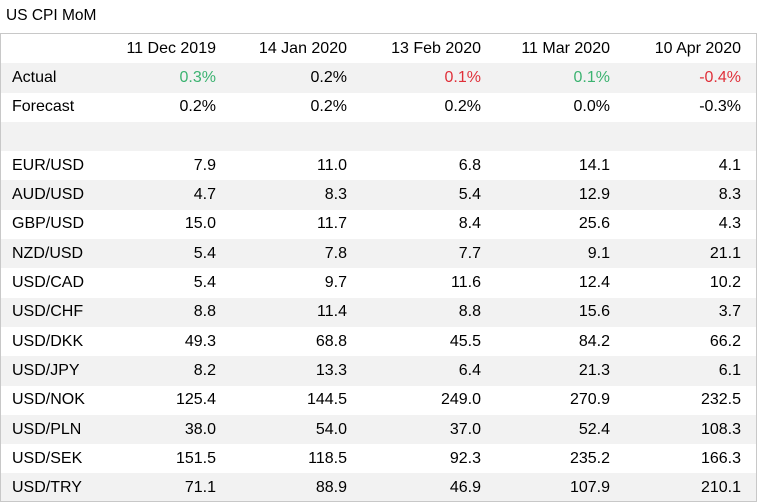 This screenshot has width=758, height=503. What do you see at coordinates (465, 488) in the screenshot?
I see `pair-value: 46.9` at bounding box center [465, 488].